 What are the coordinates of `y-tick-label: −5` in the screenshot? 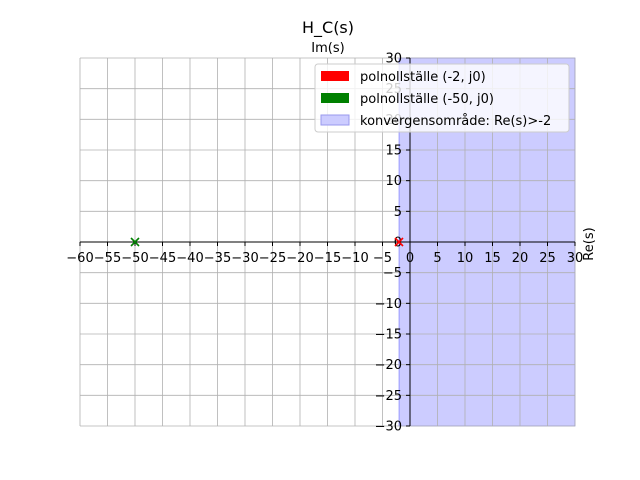 It's located at (392, 273).